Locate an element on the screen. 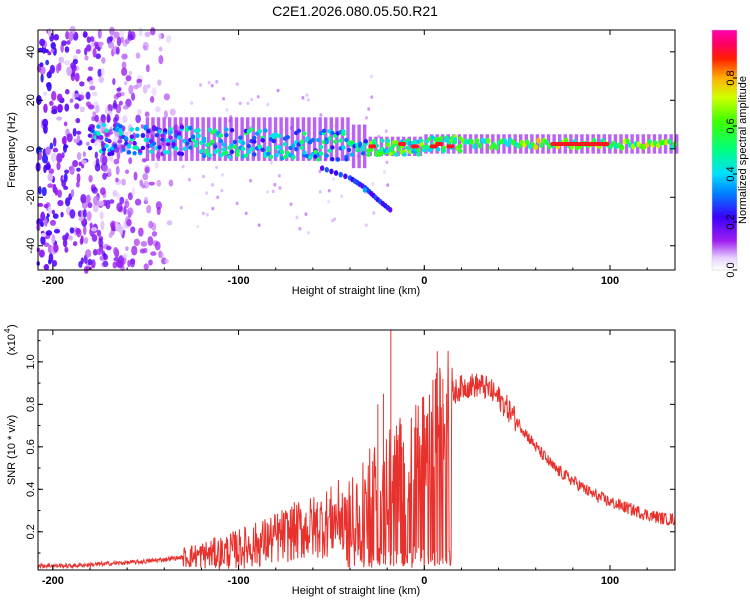  y-tick-label: 40 is located at coordinates (31, 52).